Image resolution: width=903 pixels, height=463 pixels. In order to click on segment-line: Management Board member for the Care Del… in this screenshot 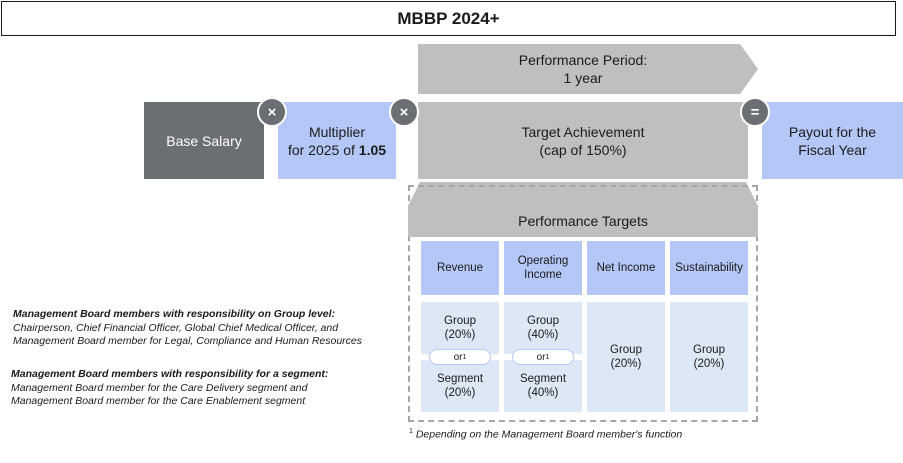, I will do `click(159, 387)`.